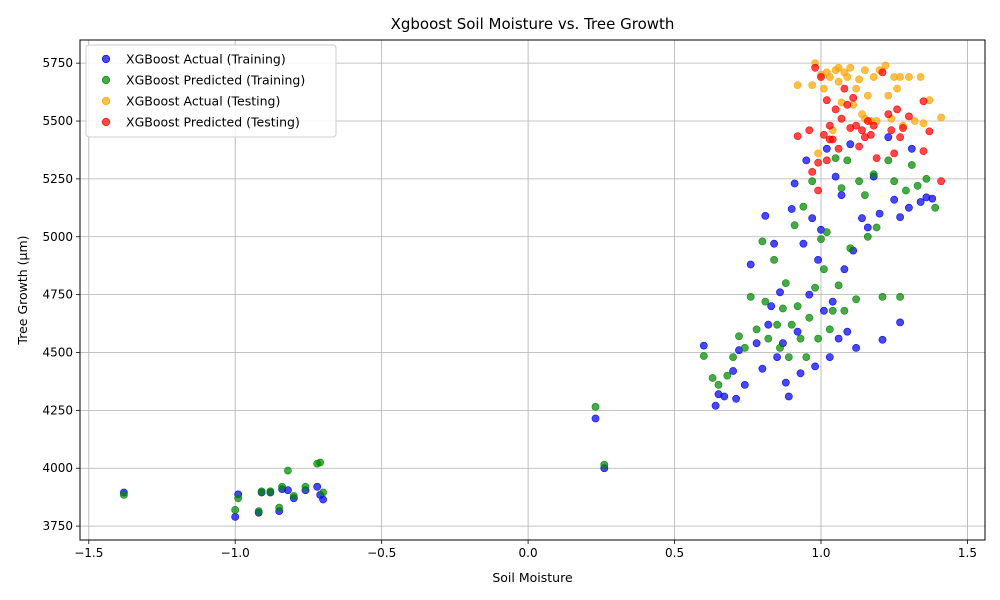  I want to click on y-tick-label: 4000, so click(57, 468).